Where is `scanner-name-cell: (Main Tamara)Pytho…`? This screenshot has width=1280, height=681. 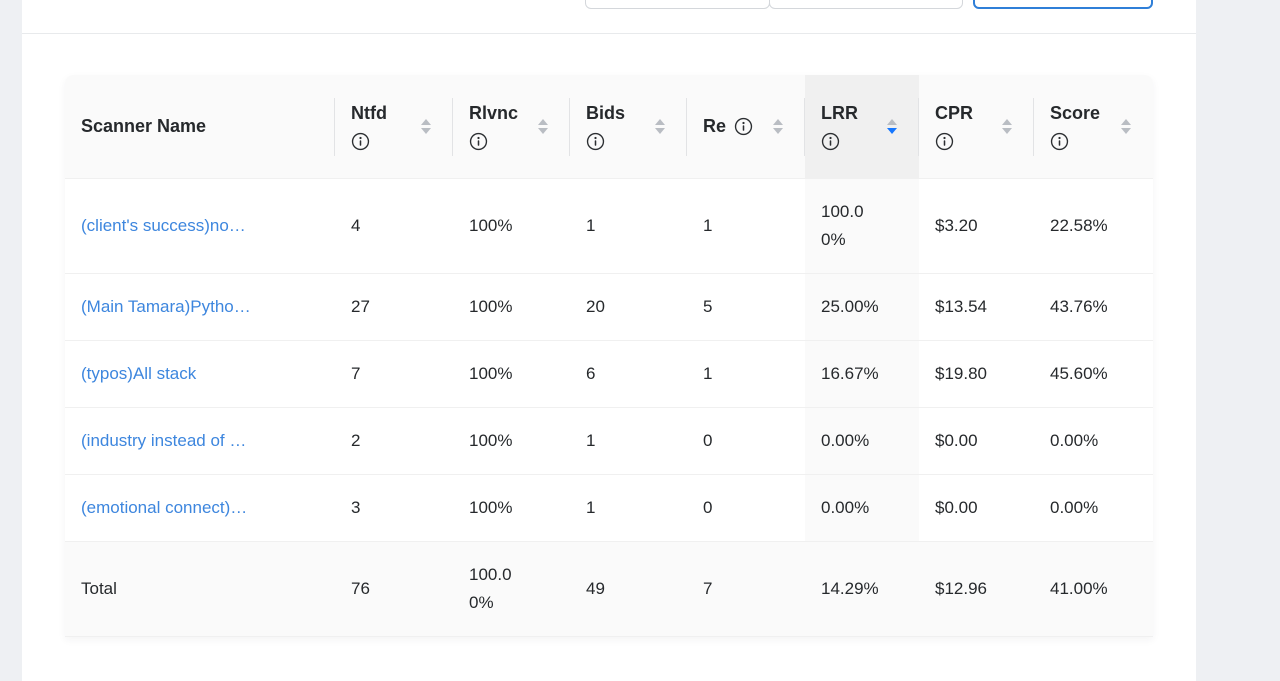
scanner-name-cell: (Main Tamara)Pytho… is located at coordinates (200, 307).